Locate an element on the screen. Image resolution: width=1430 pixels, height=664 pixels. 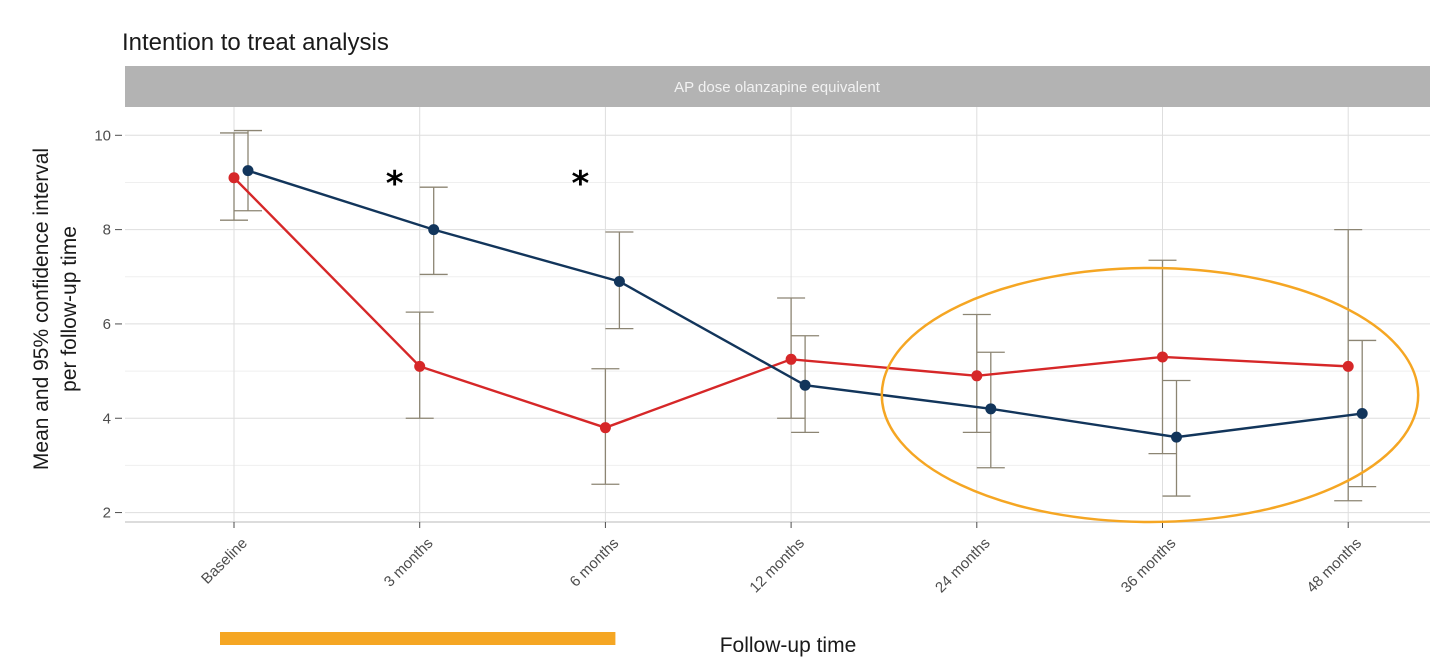
x-tick-label: 48 months is located at coordinates (1334, 566).